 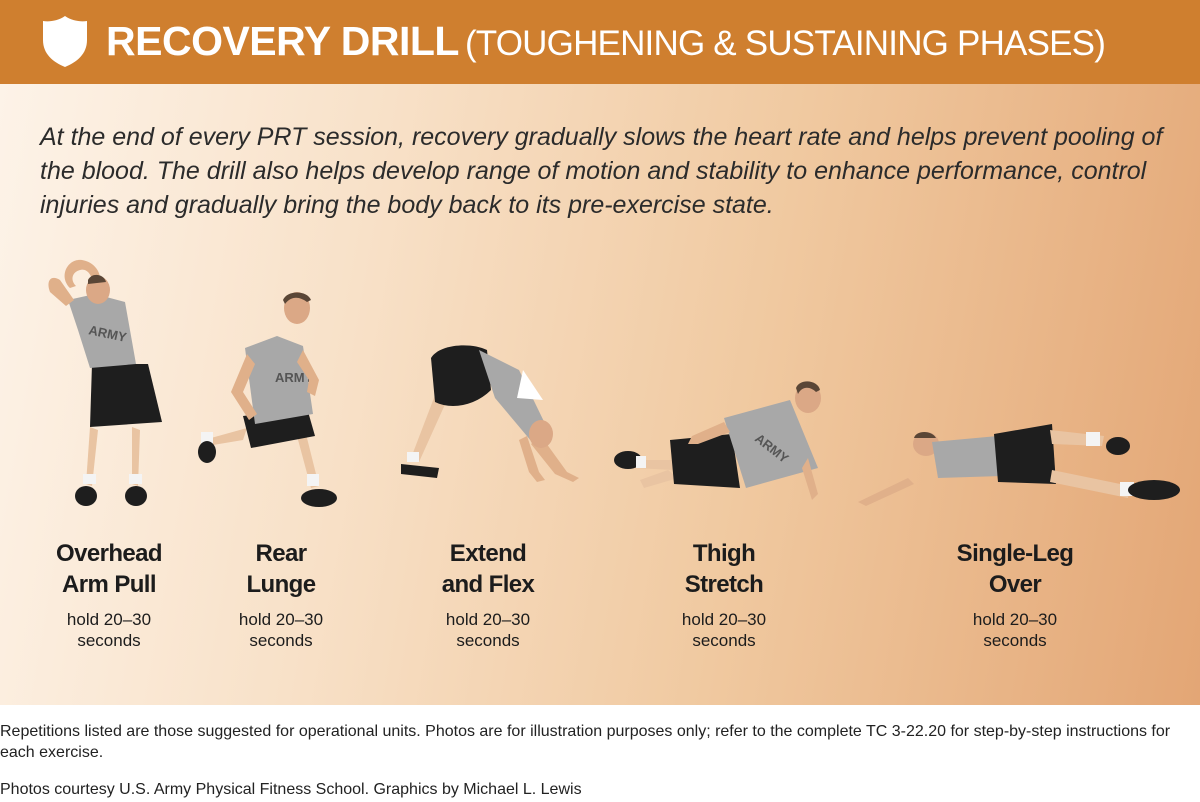 What do you see at coordinates (281, 584) in the screenshot?
I see `exercise-name-line2: Lunge` at bounding box center [281, 584].